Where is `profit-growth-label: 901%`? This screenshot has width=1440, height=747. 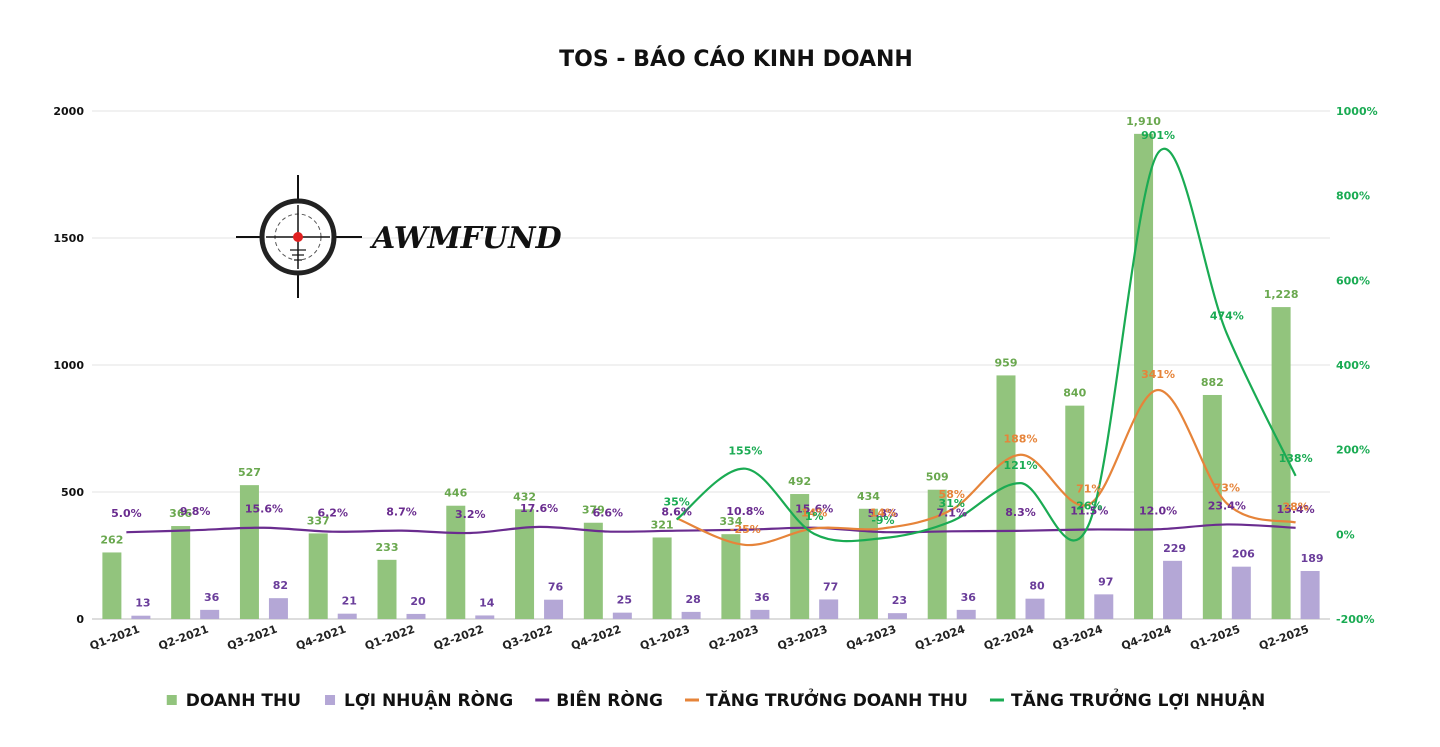
profit-growth-label: 901% is located at coordinates (1158, 135).